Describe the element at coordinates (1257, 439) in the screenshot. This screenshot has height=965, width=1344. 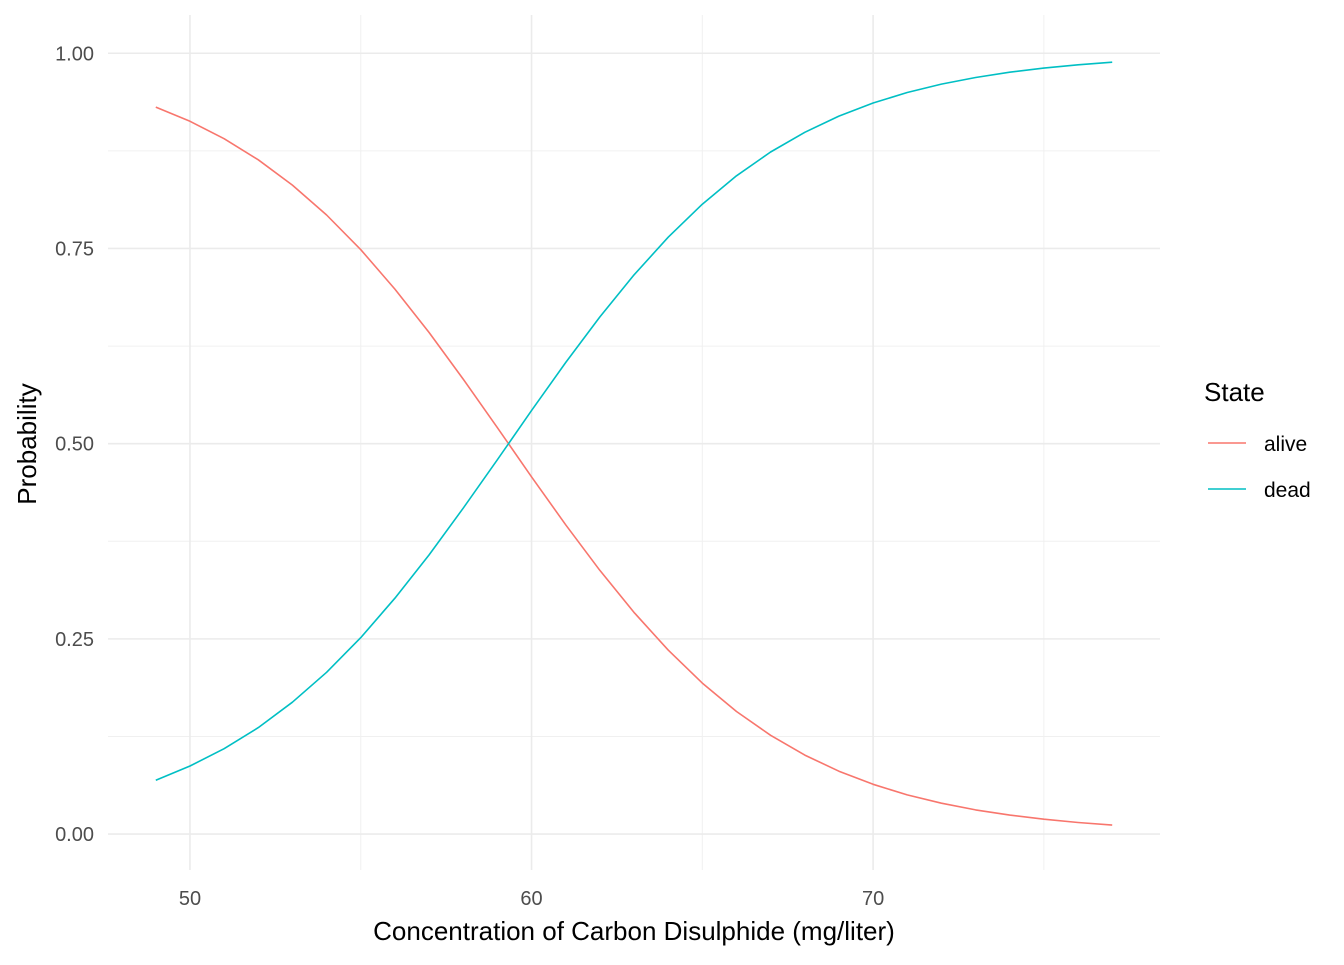
I see `legend: State alive dead` at that location.